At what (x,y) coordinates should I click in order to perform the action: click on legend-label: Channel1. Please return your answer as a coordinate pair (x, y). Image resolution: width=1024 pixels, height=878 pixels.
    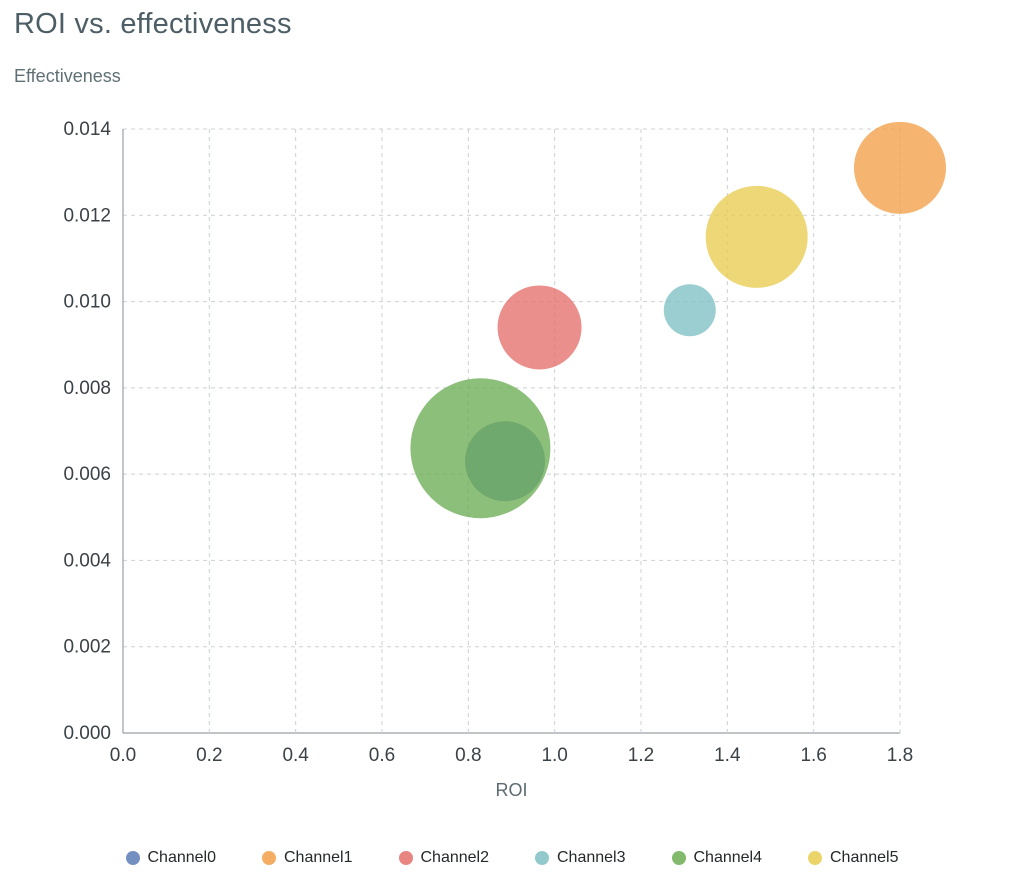
    Looking at the image, I should click on (318, 857).